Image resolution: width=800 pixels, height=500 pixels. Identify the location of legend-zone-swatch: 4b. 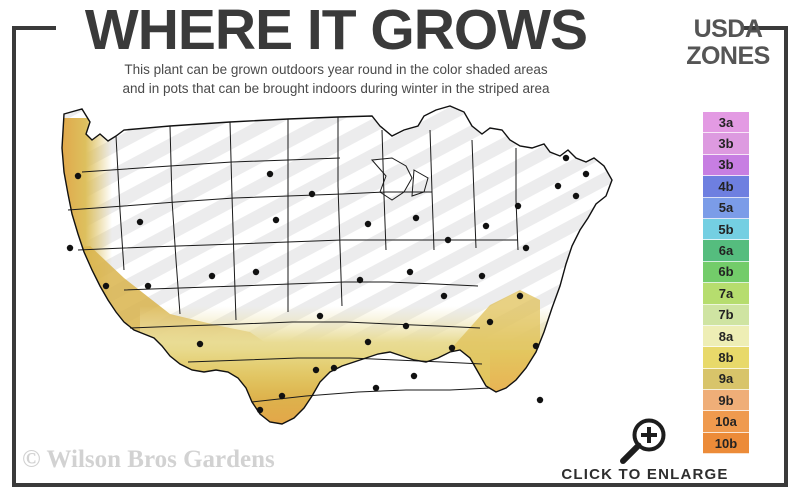
(726, 187).